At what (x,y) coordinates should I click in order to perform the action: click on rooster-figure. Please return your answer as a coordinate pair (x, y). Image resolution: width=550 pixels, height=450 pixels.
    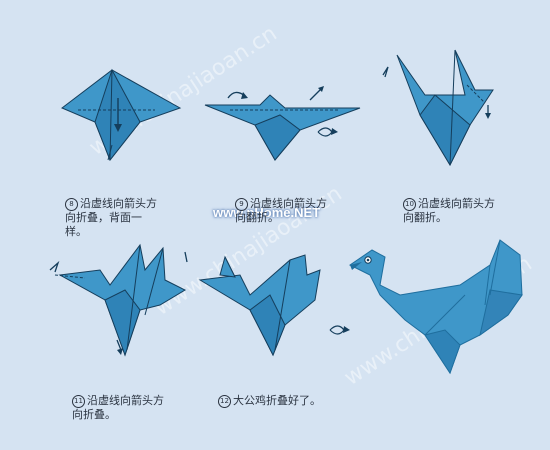
    Looking at the image, I should click on (437, 305).